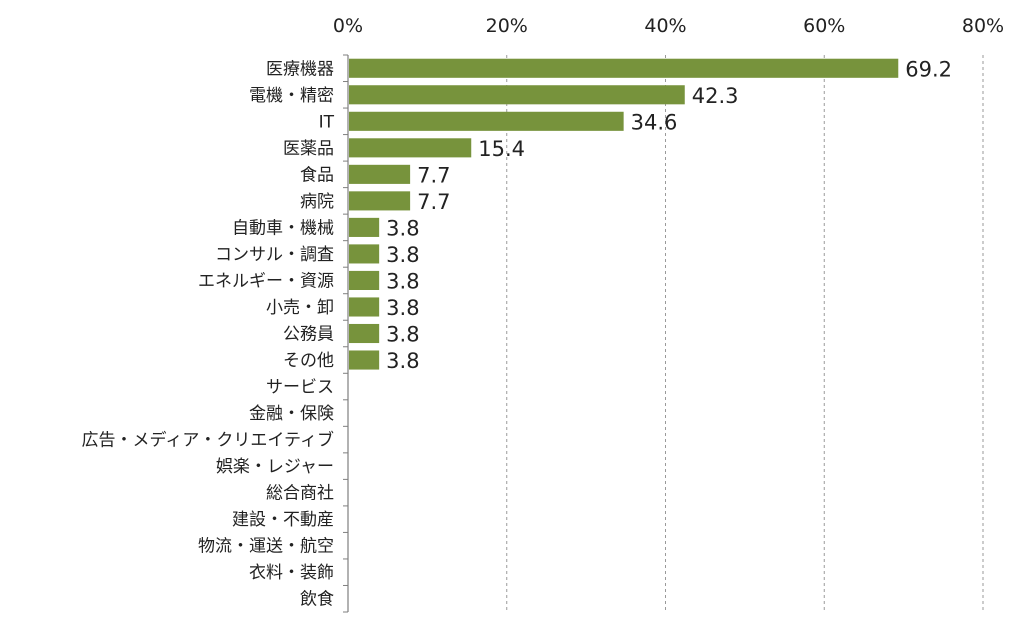  What do you see at coordinates (346, 333) in the screenshot?
I see `category-axis` at bounding box center [346, 333].